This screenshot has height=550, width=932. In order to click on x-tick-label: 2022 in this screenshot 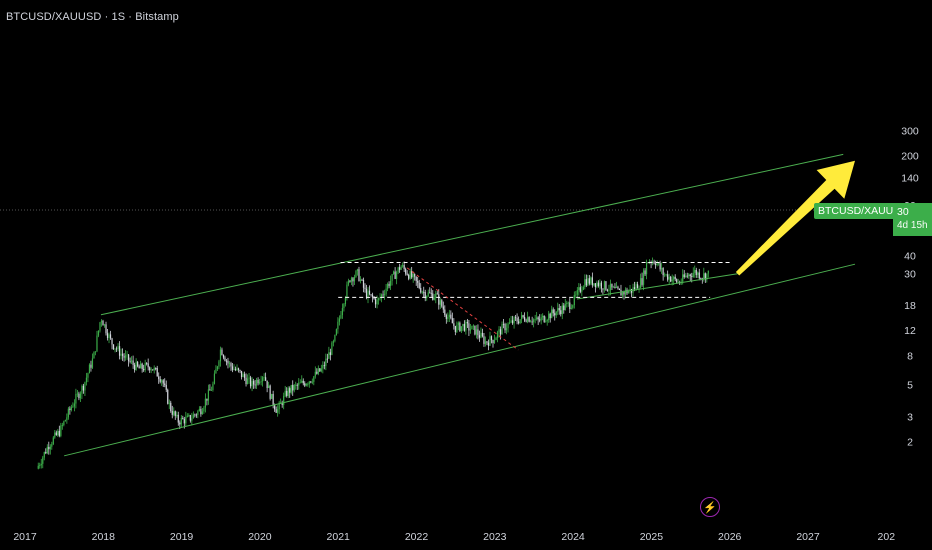, I will do `click(417, 537)`.